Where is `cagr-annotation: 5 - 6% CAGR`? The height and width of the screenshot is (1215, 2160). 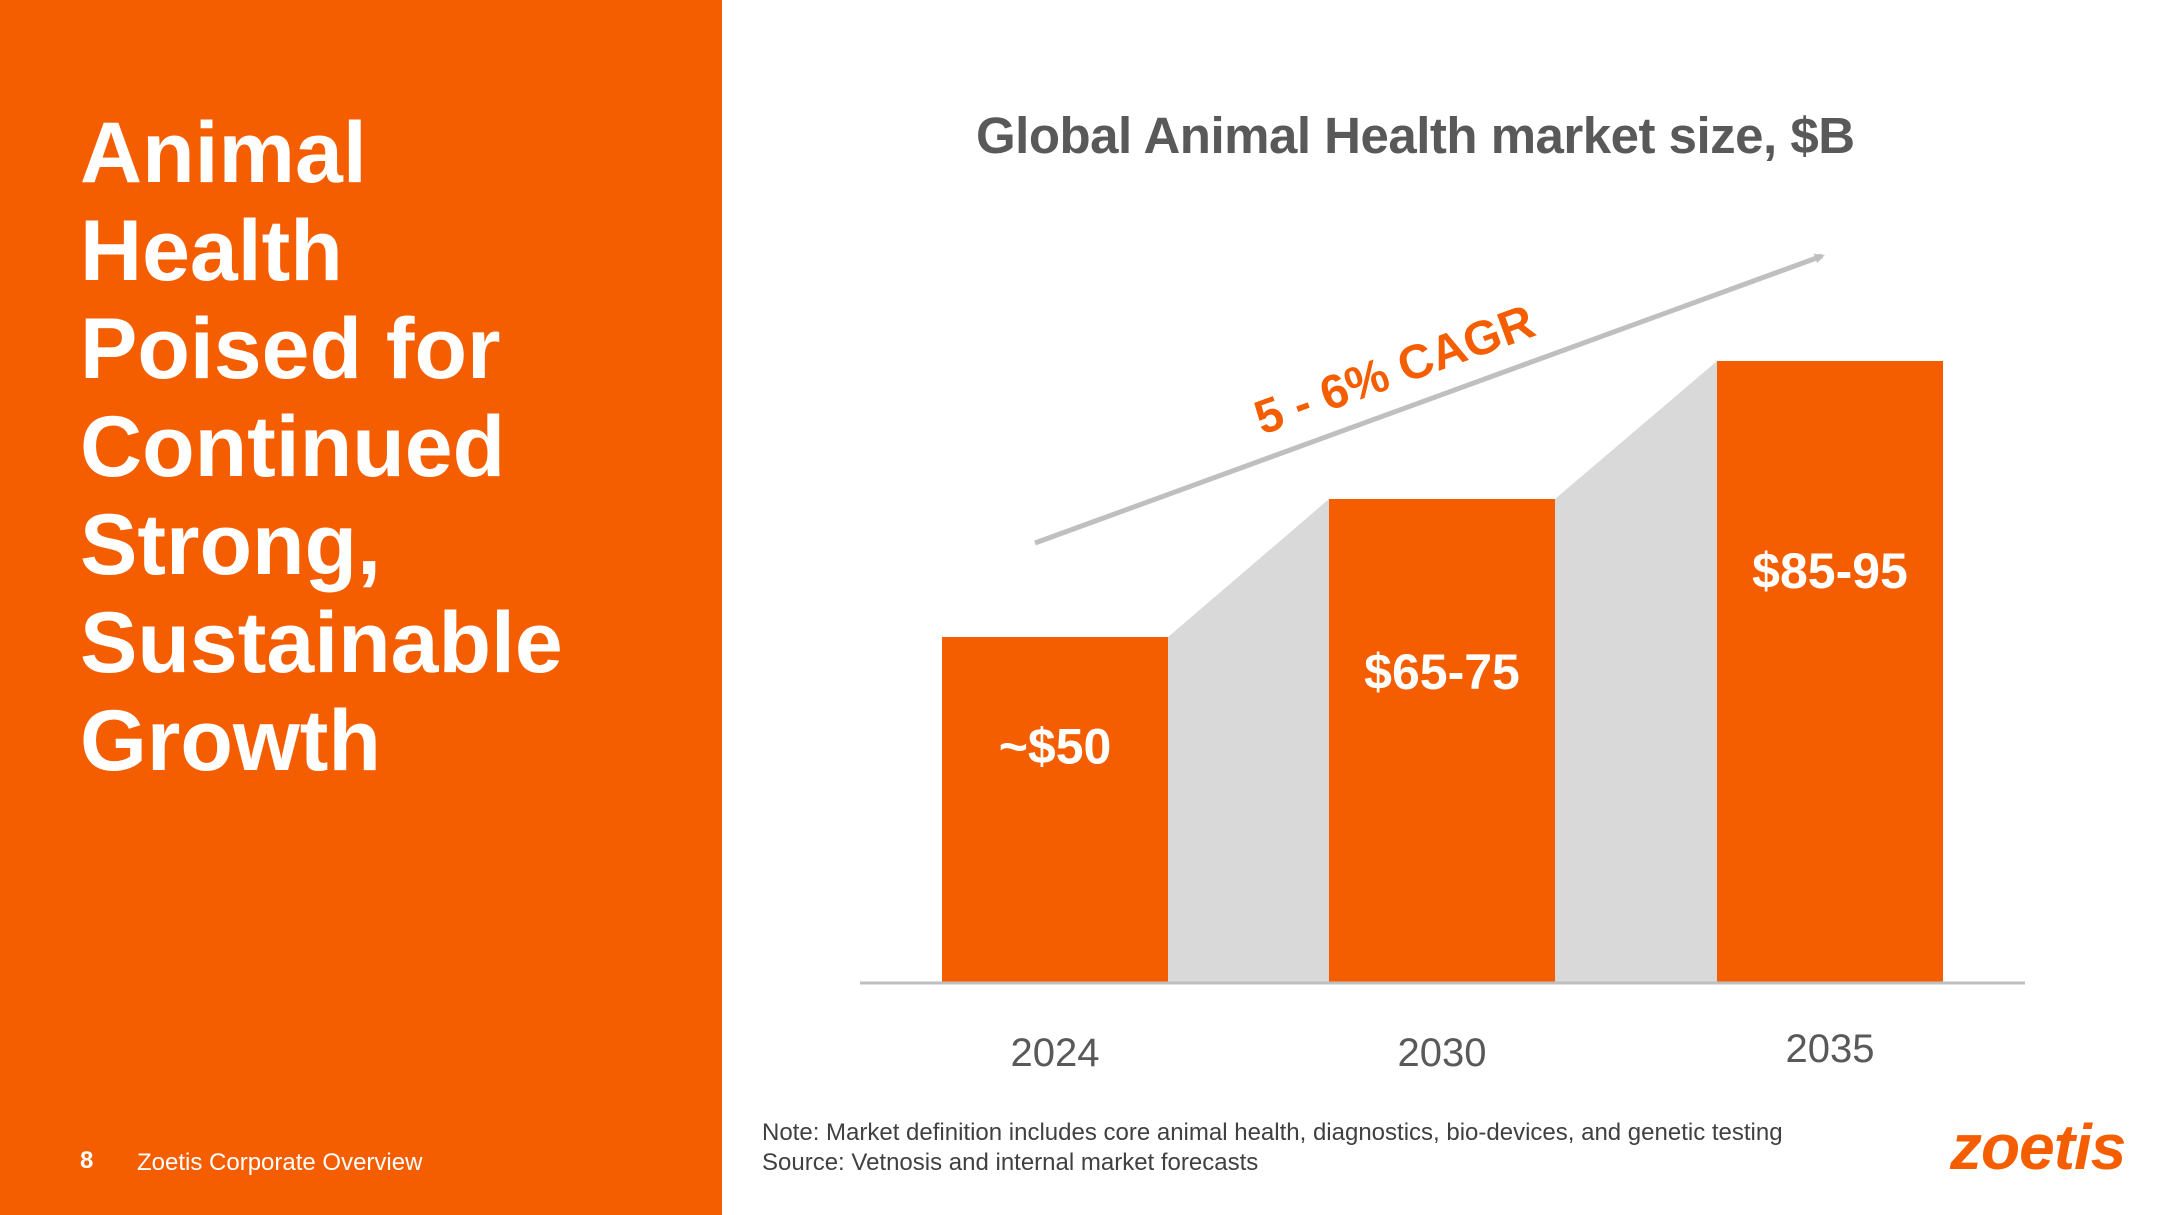
cagr-annotation: 5 - 6% CAGR is located at coordinates (1395, 370).